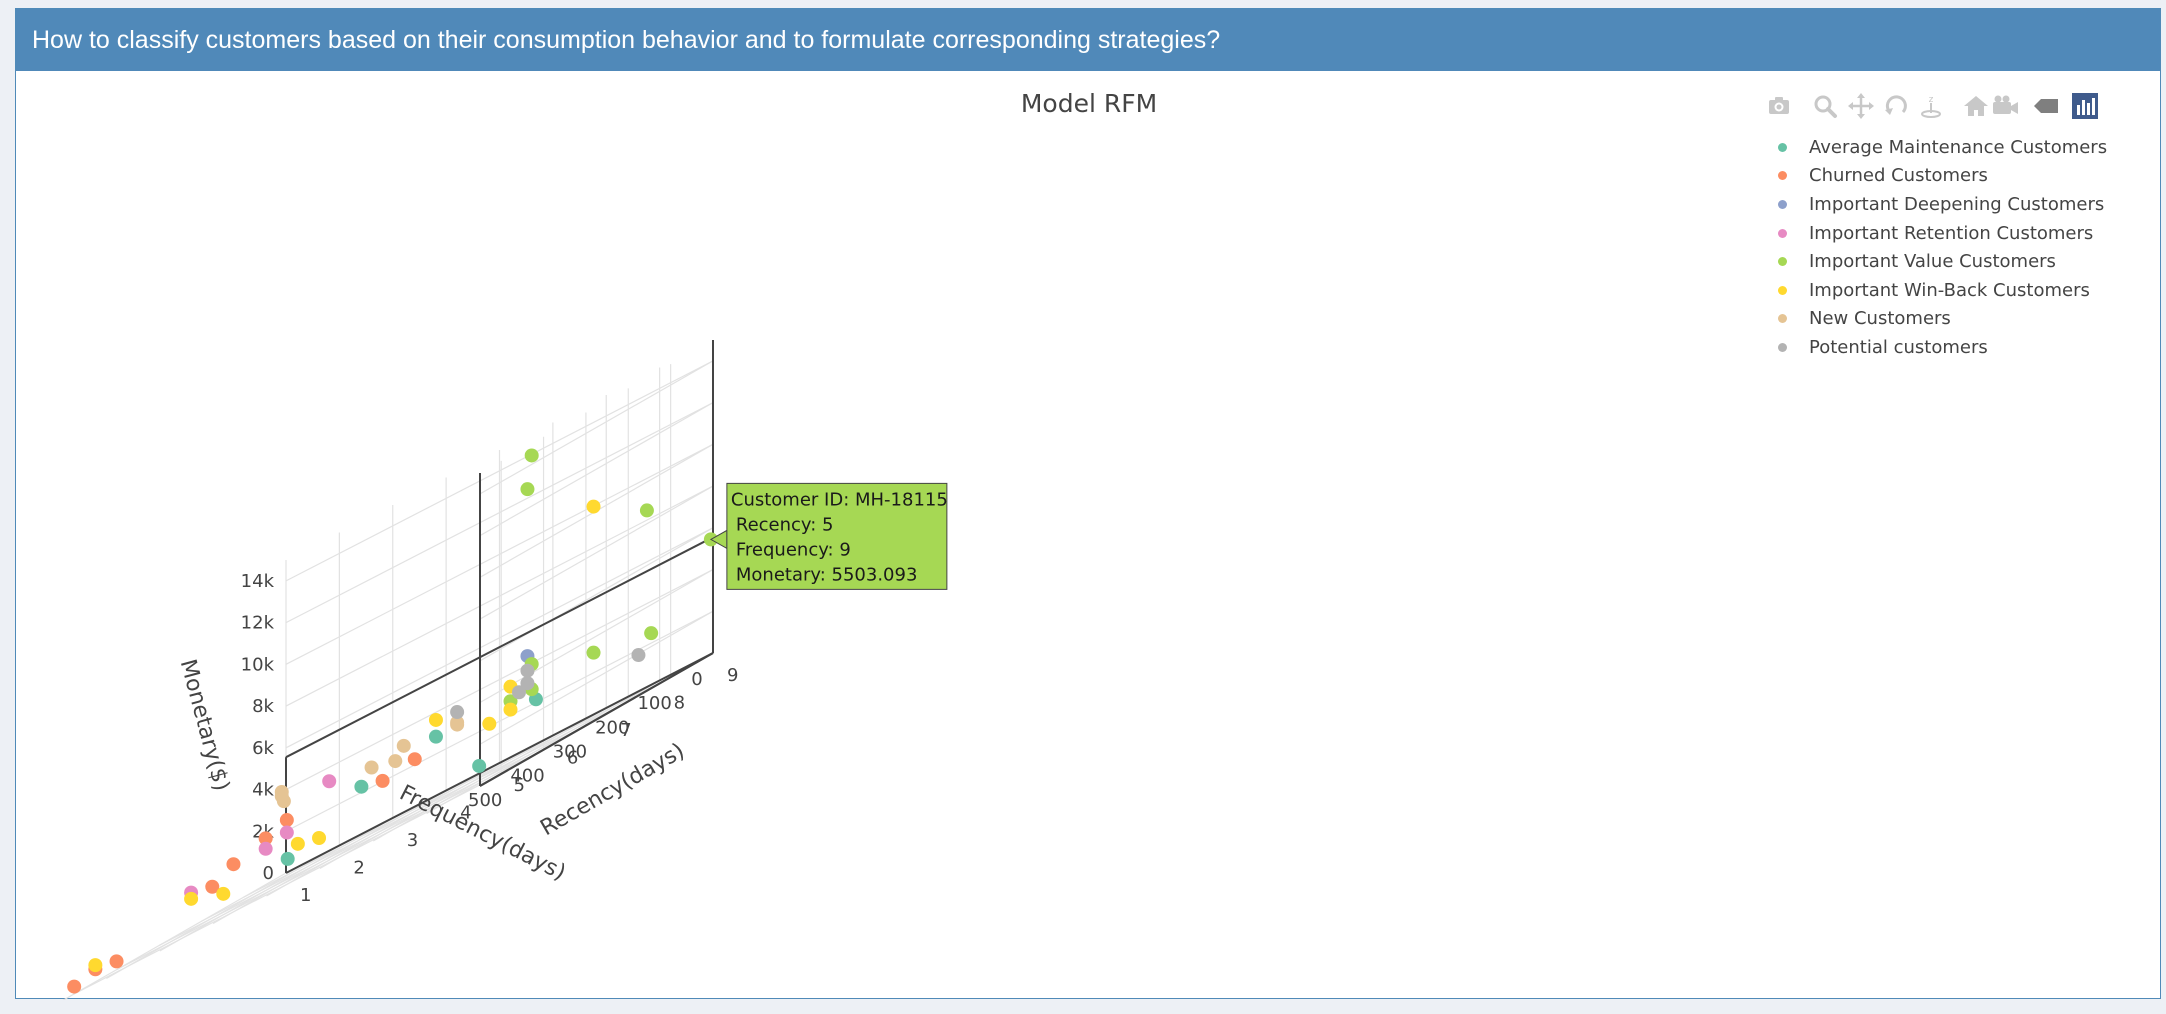 The height and width of the screenshot is (1014, 2166). I want to click on svg-text: z, so click(1931, 100).